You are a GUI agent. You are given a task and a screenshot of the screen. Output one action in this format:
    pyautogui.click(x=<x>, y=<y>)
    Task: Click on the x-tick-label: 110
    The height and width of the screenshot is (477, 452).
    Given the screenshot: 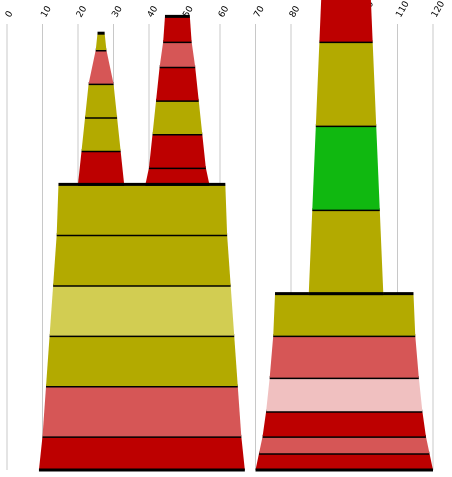 What is the action you would take?
    pyautogui.click(x=402, y=10)
    